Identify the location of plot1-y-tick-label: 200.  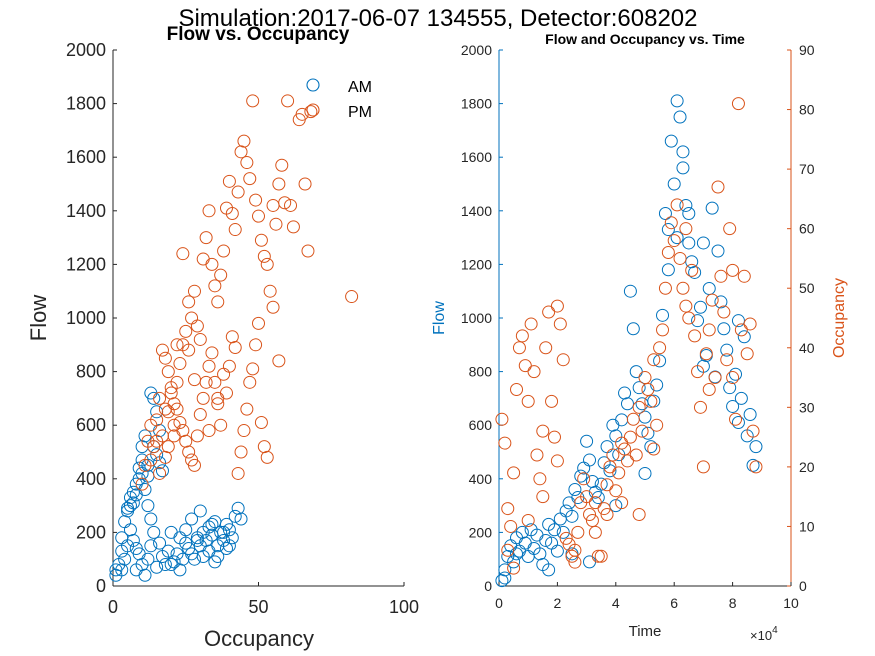
(91, 532).